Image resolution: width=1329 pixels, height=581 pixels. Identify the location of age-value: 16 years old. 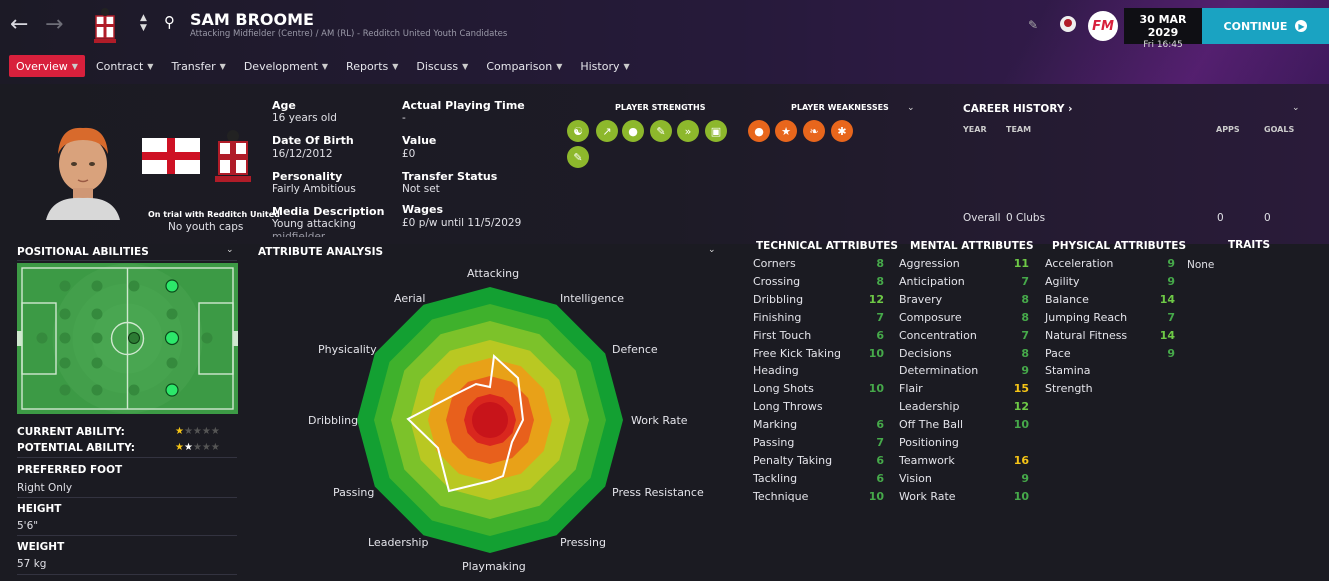
(304, 118).